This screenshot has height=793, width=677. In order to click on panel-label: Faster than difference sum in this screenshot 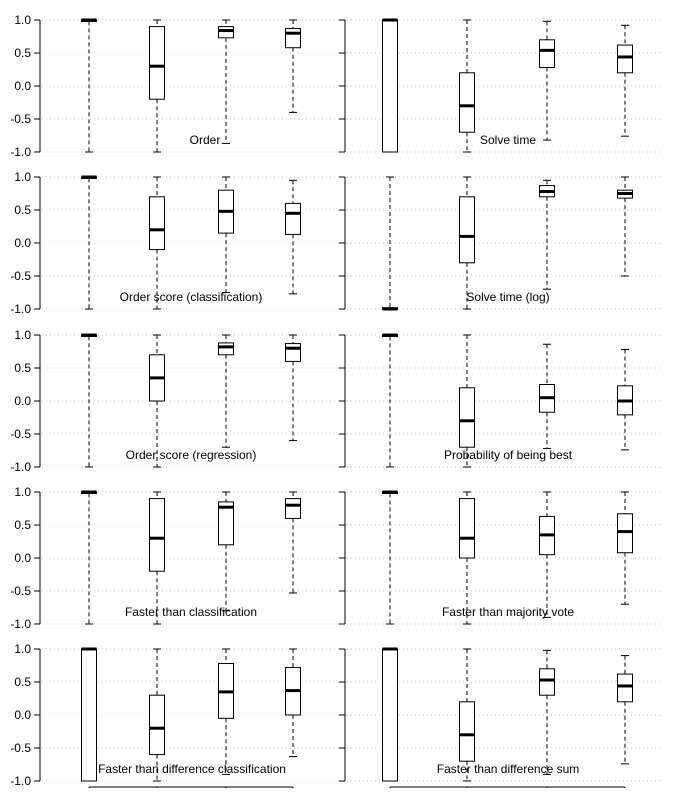, I will do `click(508, 769)`.